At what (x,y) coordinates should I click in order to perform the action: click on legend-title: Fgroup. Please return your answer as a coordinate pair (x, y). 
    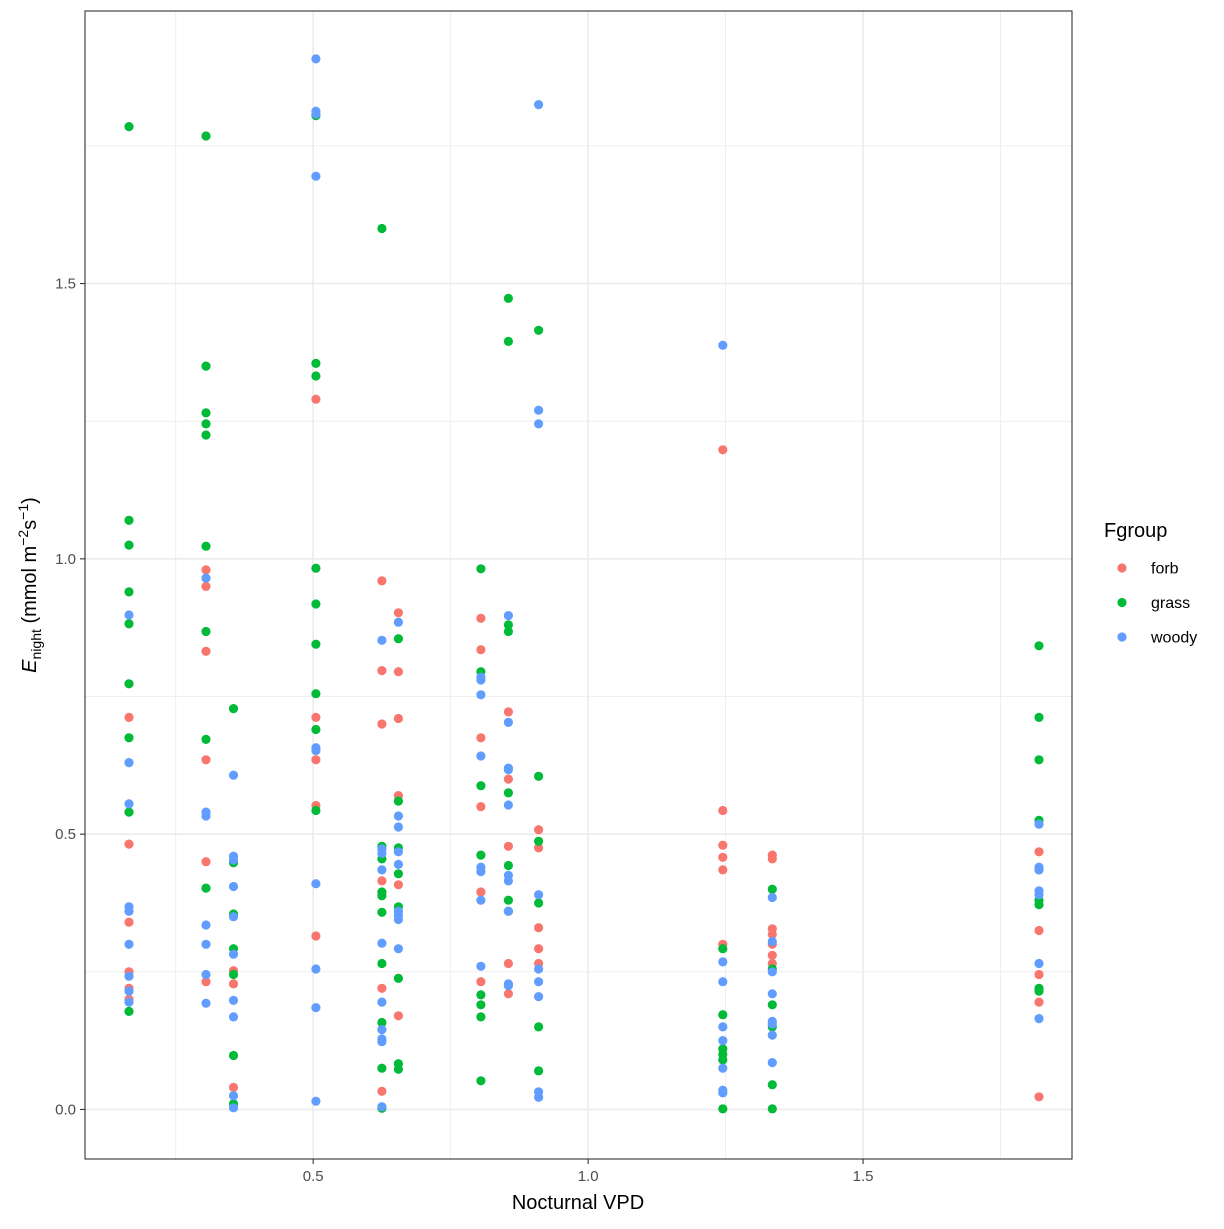
    Looking at the image, I should click on (1135, 531).